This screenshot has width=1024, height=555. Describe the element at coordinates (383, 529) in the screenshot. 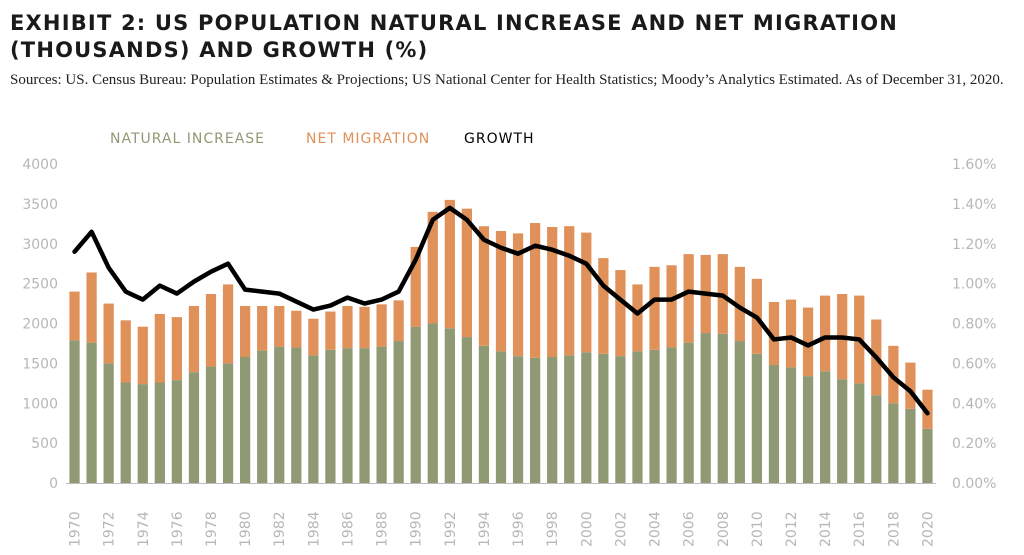

I see `x-tick-label: 1988` at that location.